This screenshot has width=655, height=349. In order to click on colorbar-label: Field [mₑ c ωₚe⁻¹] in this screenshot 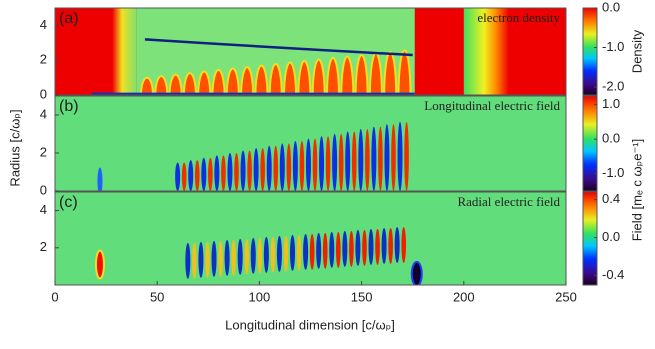, I will do `click(636, 190)`.